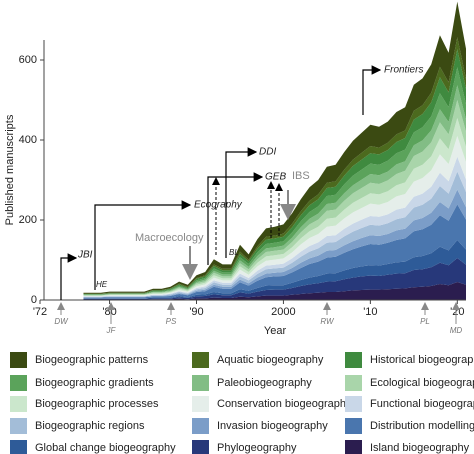 The image size is (474, 454). Describe the element at coordinates (327, 321) in the screenshot. I see `milestone-label: RW` at that location.